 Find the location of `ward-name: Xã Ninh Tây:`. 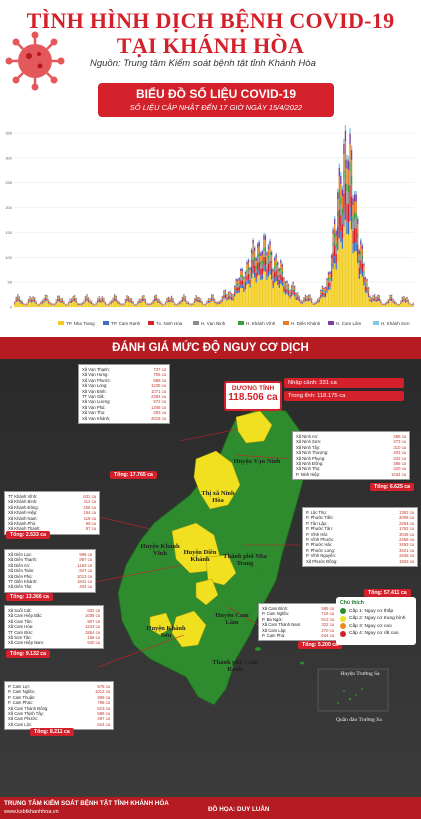

ward-name: Xã Ninh Tây: is located at coordinates (308, 447).